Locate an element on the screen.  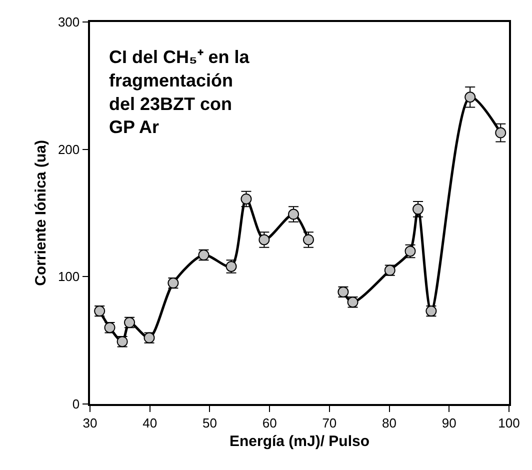
x-tick-label: 90 is located at coordinates (449, 422).